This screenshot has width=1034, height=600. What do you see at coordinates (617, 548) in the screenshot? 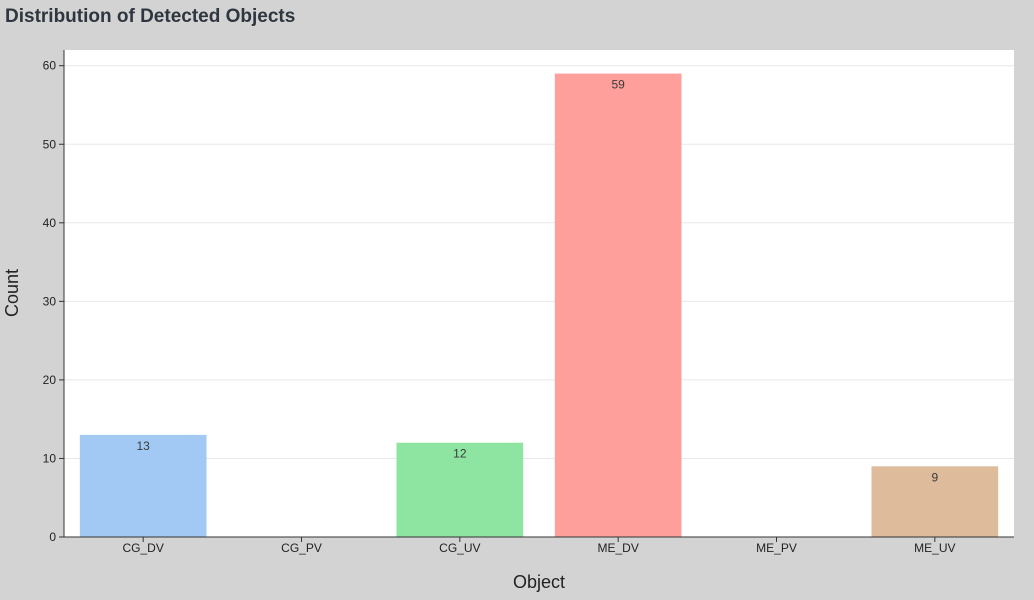
I see `x-tick-label: ME_DV` at bounding box center [617, 548].